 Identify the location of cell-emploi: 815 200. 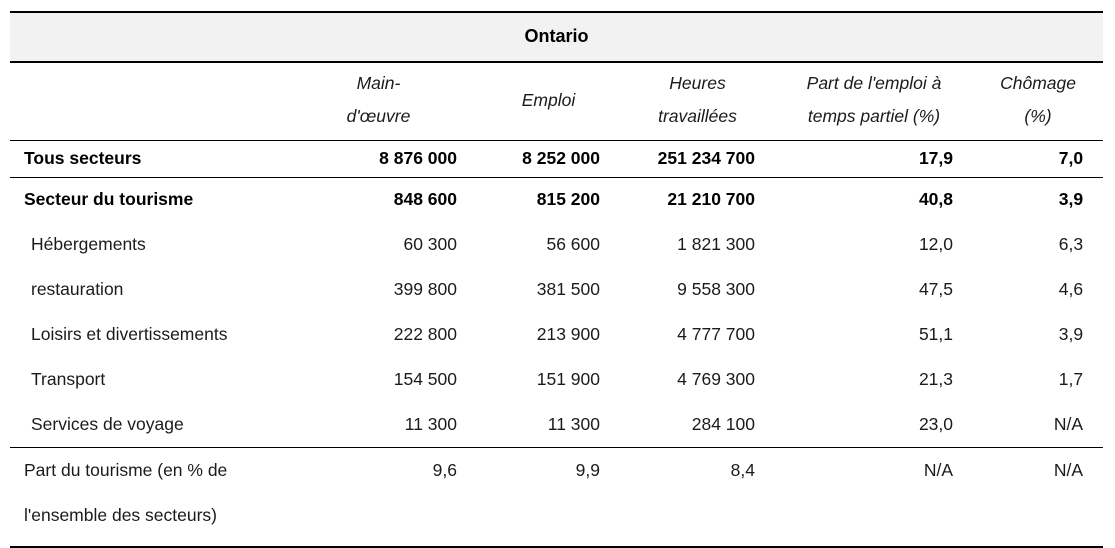
(568, 198).